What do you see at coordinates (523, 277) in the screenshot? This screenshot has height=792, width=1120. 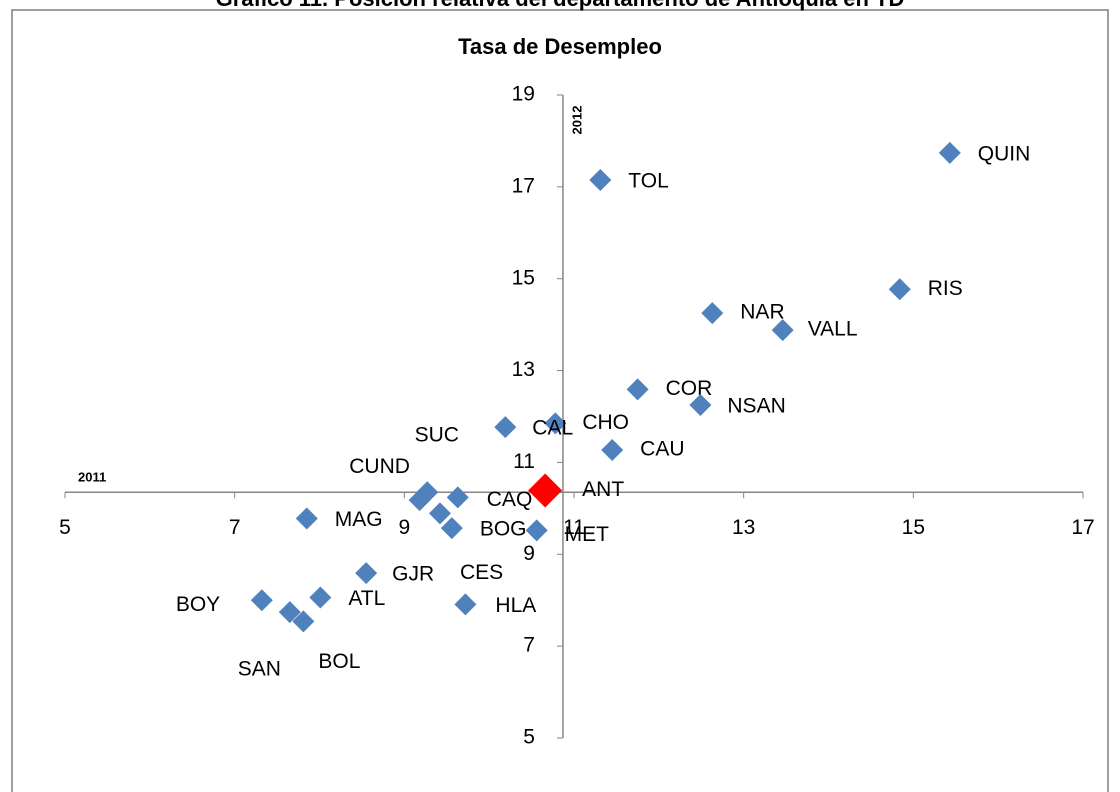 I see `y-tick-label: 15` at bounding box center [523, 277].